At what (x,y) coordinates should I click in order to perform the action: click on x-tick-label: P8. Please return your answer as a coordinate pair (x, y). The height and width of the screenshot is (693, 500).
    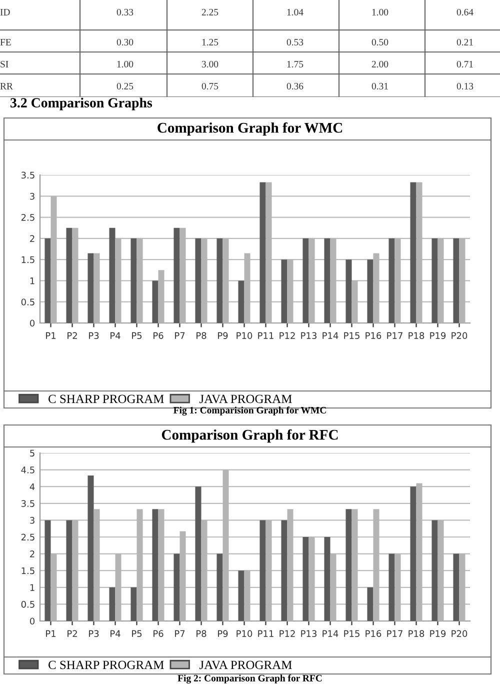
    Looking at the image, I should click on (201, 336).